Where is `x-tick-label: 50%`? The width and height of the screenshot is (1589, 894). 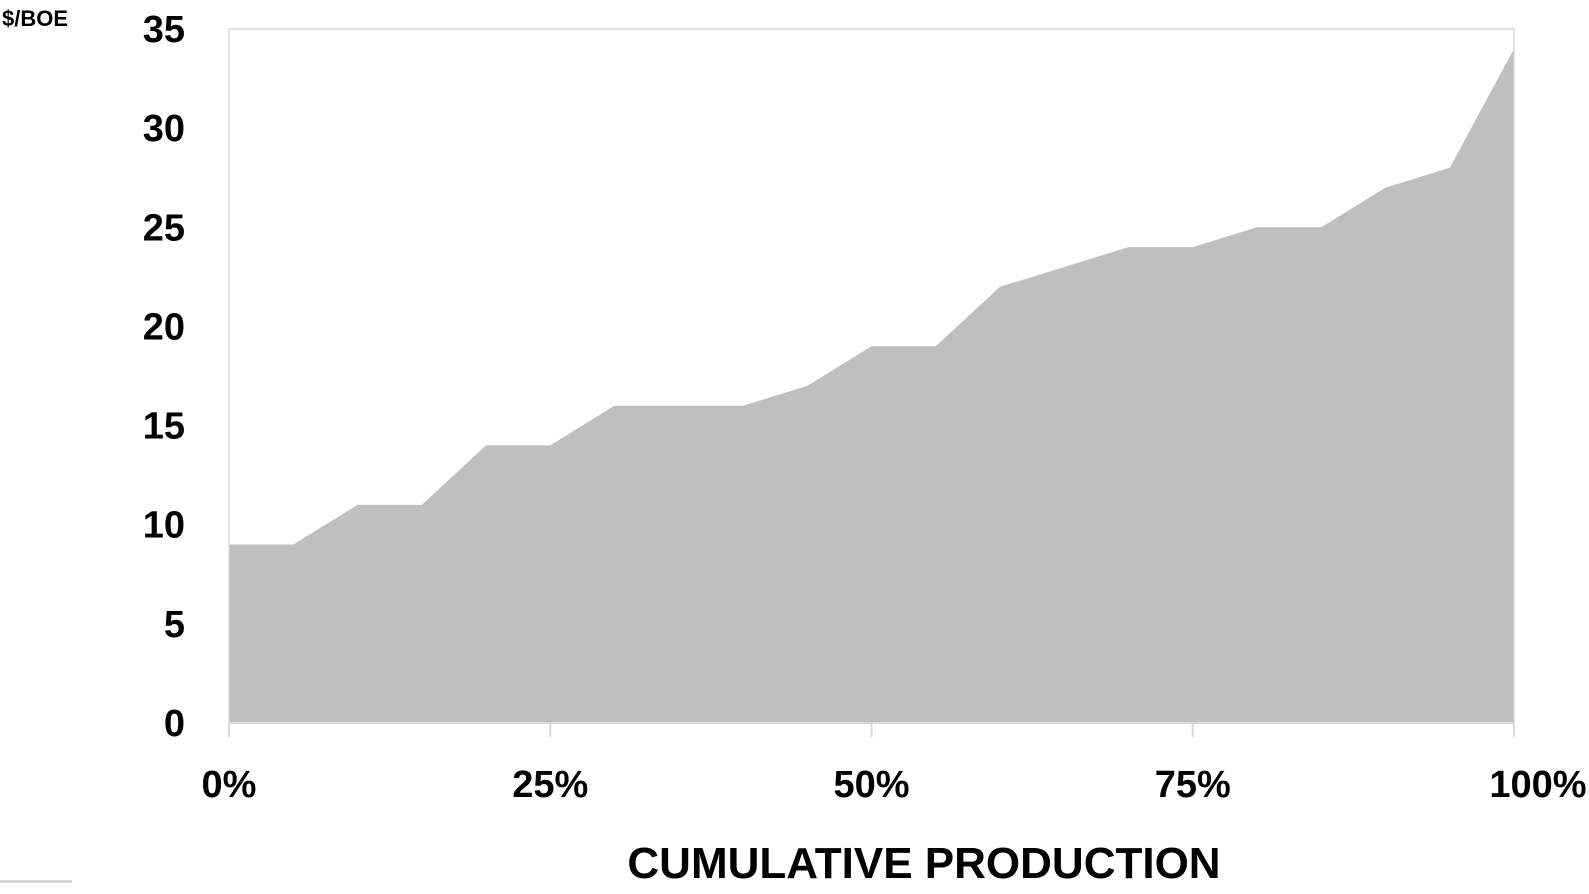 x-tick-label: 50% is located at coordinates (871, 785).